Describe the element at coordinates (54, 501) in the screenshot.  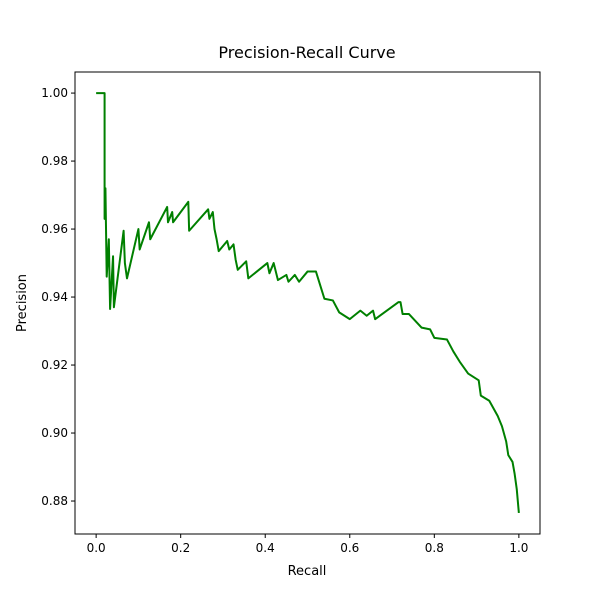
I see `y-tick-label: 0.88` at that location.